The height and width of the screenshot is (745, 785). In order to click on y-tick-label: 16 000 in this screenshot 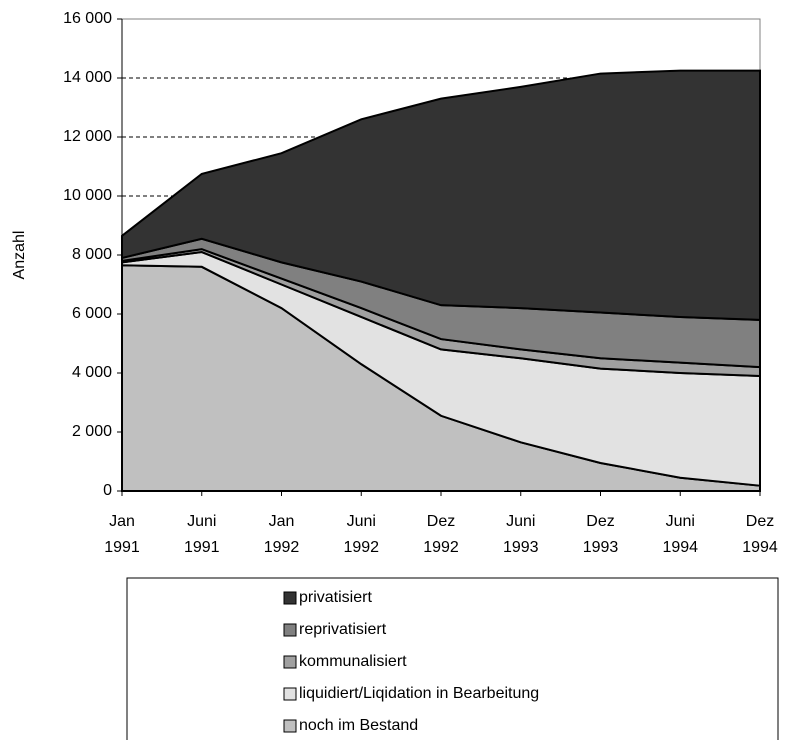, I will do `click(87, 18)`.